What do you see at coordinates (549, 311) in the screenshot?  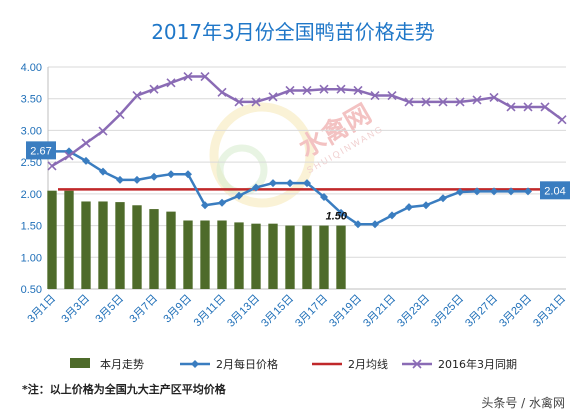 I see `x-tick-label: 3月31日` at bounding box center [549, 311].